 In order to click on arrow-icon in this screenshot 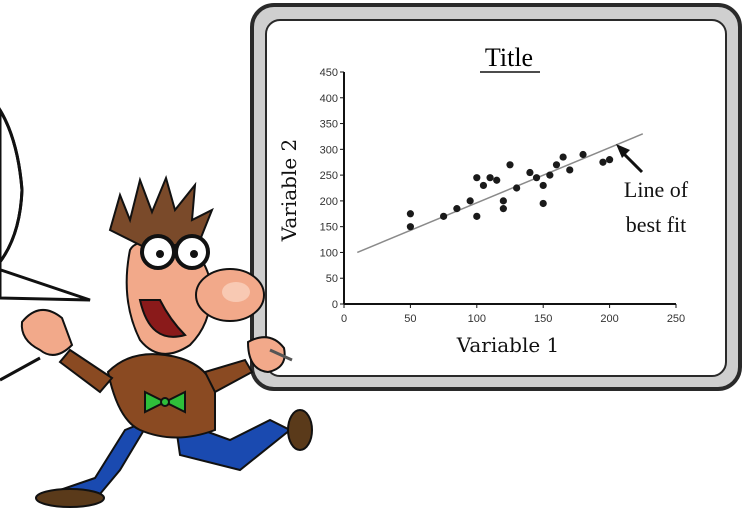, I will do `click(630, 159)`.